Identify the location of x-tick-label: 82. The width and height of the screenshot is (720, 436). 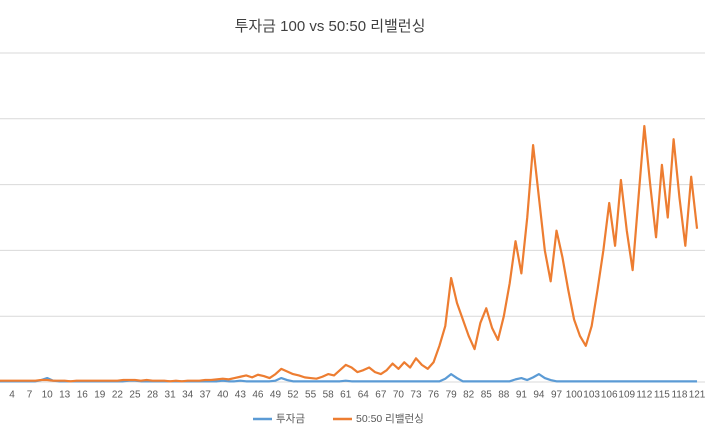
(469, 395).